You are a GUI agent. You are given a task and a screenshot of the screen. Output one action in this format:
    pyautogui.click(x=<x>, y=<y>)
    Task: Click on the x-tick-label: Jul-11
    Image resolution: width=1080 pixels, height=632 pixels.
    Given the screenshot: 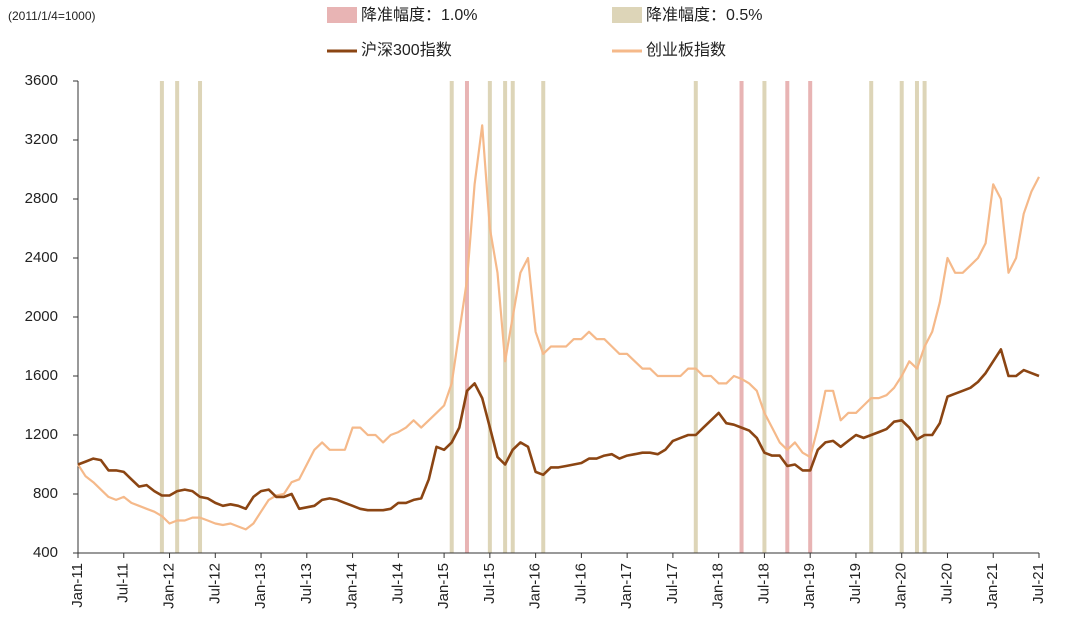 What is the action you would take?
    pyautogui.click(x=123, y=583)
    